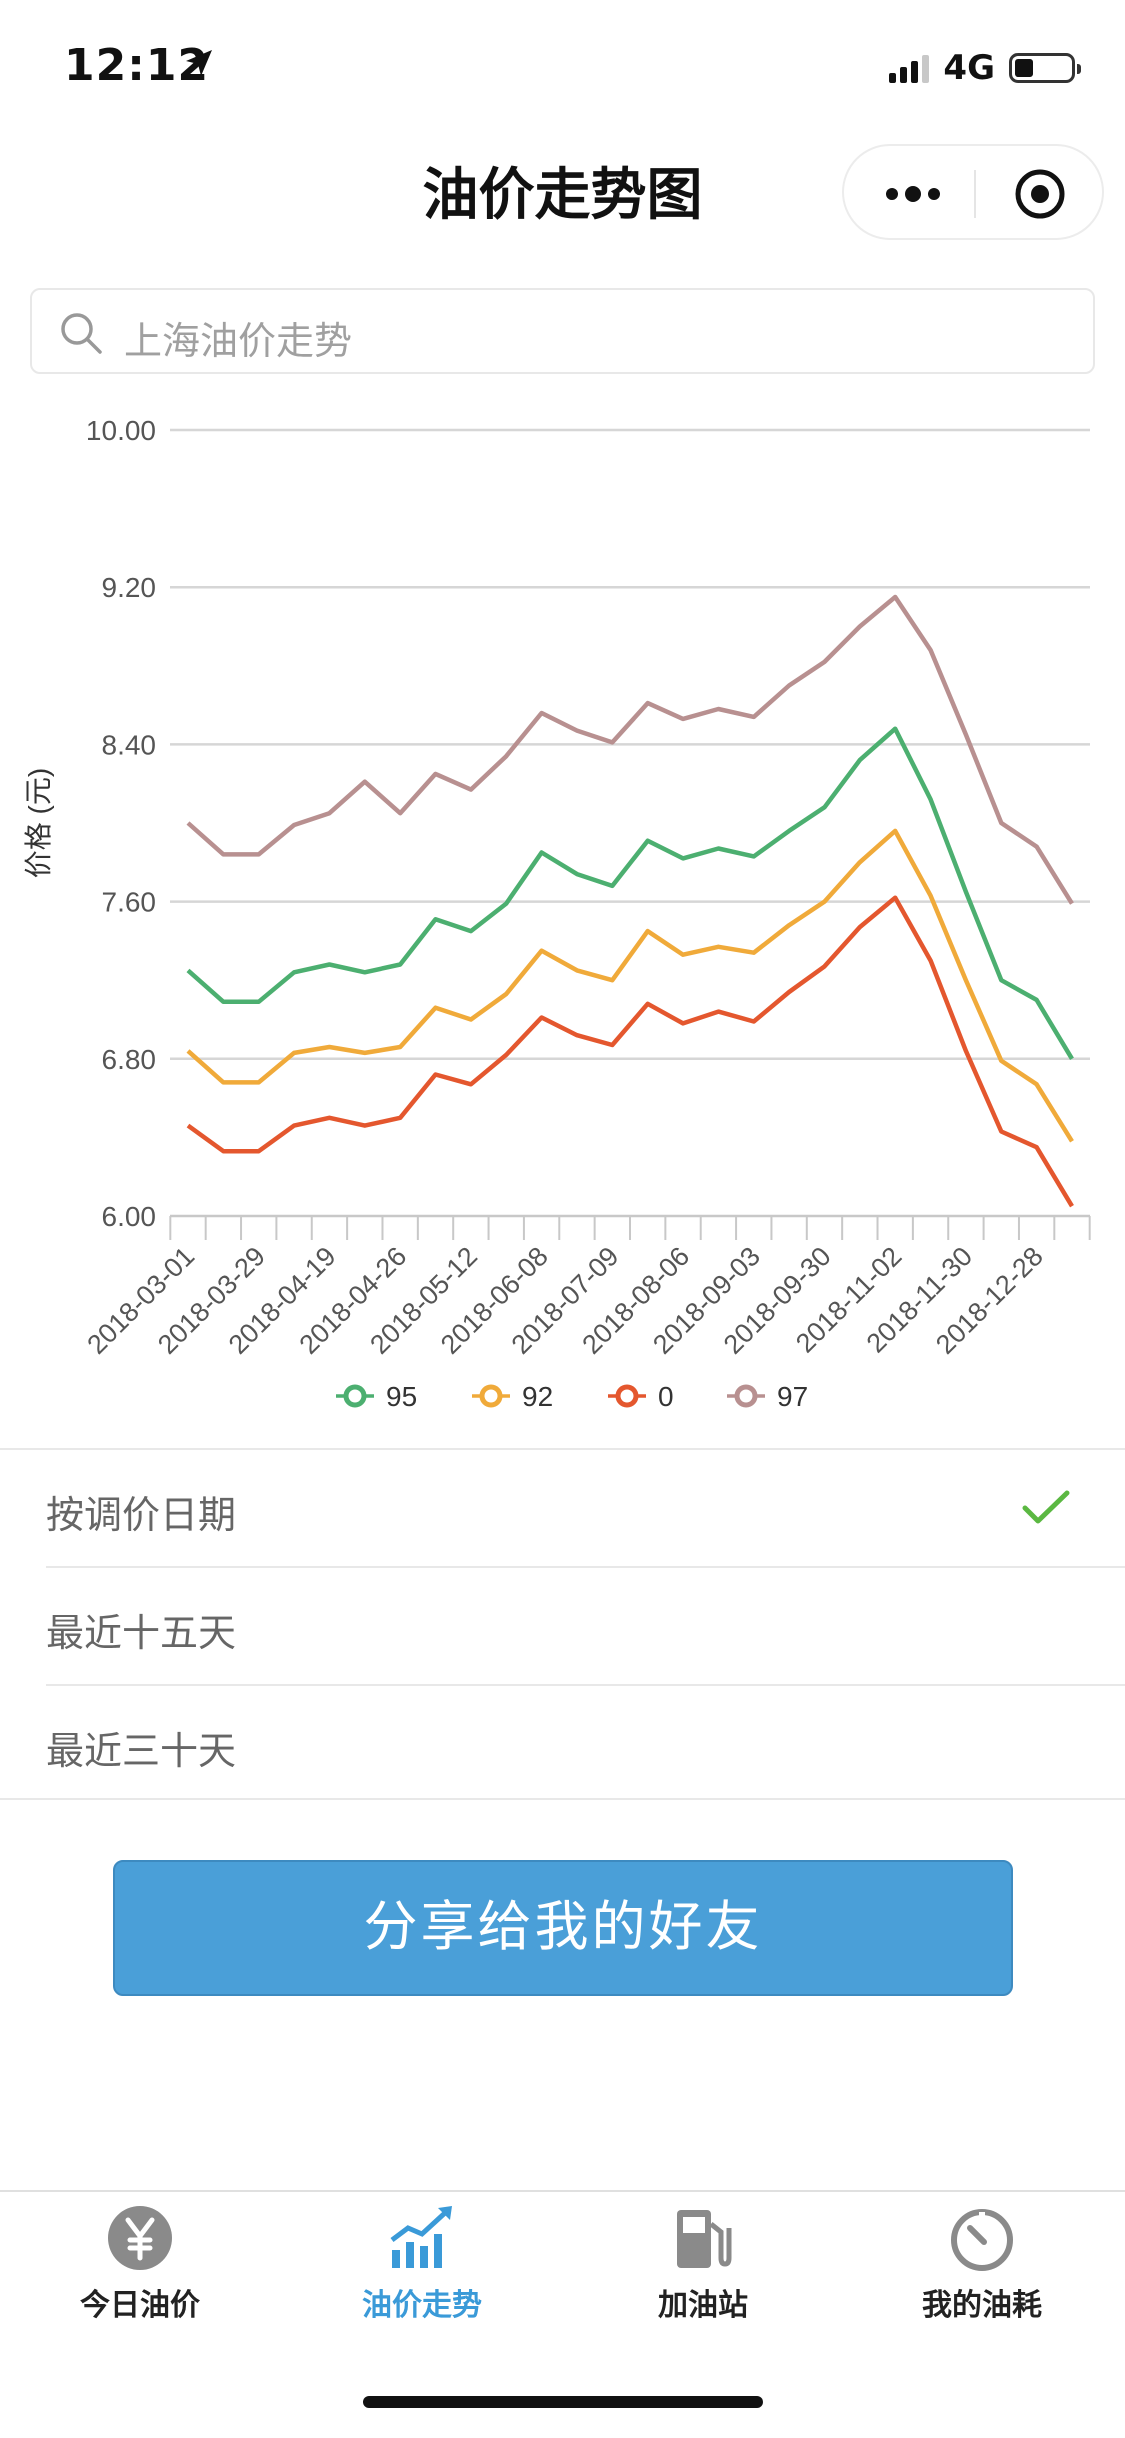 The image size is (1125, 2438). I want to click on tab-label: 今日油价, so click(140, 2305).